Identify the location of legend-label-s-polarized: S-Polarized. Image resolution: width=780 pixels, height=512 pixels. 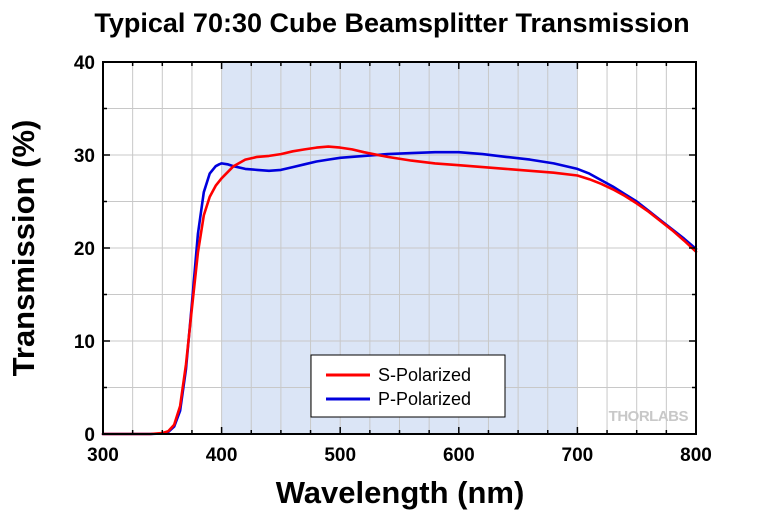
(424, 375).